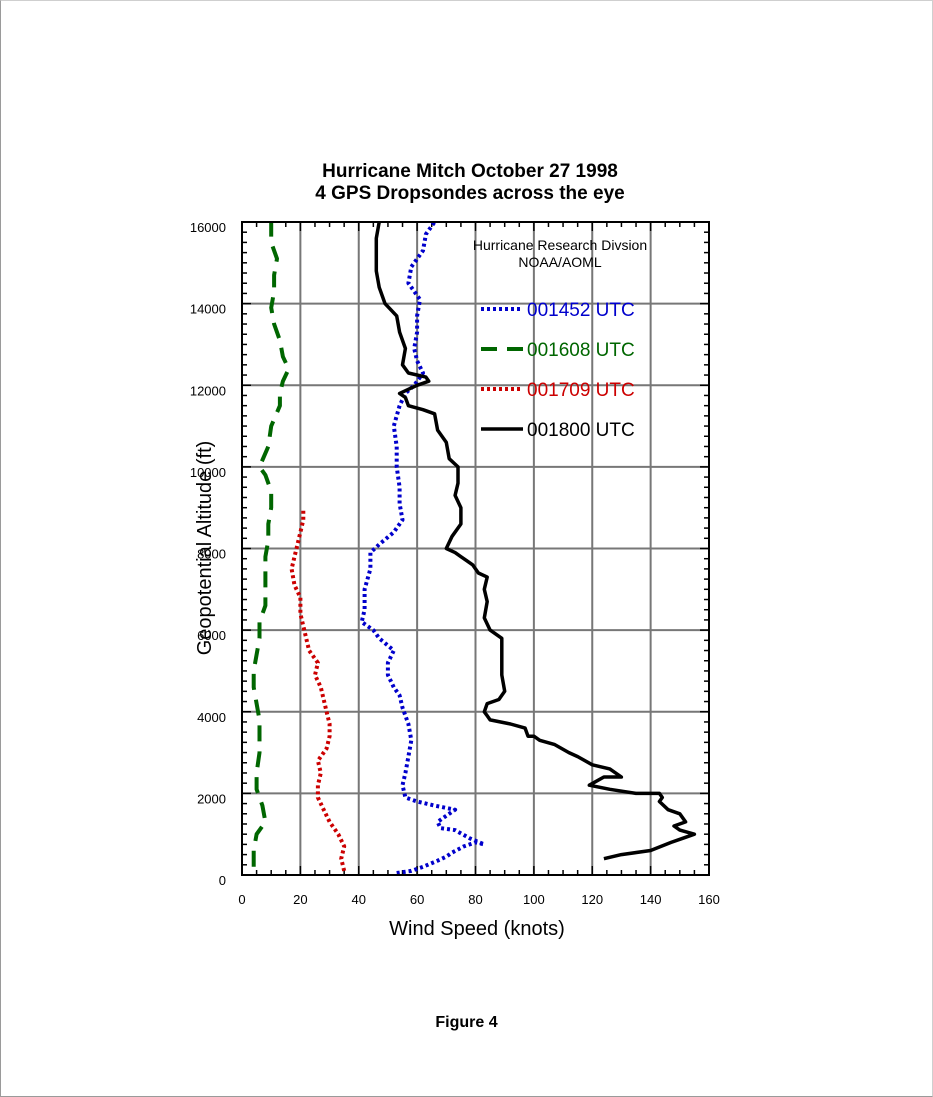 The width and height of the screenshot is (933, 1097). I want to click on y-tick-label: 14000, so click(208, 309).